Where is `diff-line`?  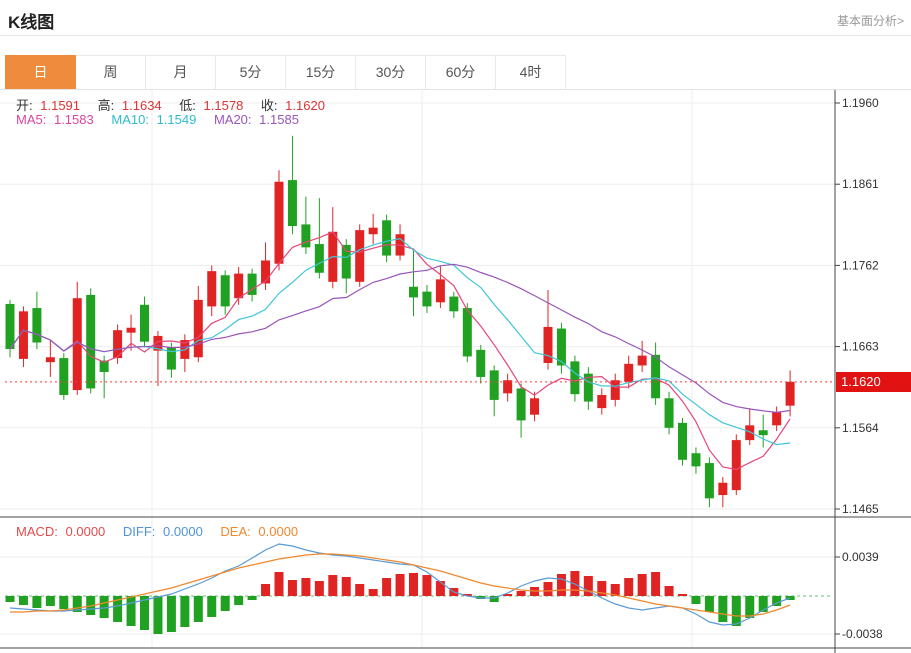
diff-line is located at coordinates (400, 584).